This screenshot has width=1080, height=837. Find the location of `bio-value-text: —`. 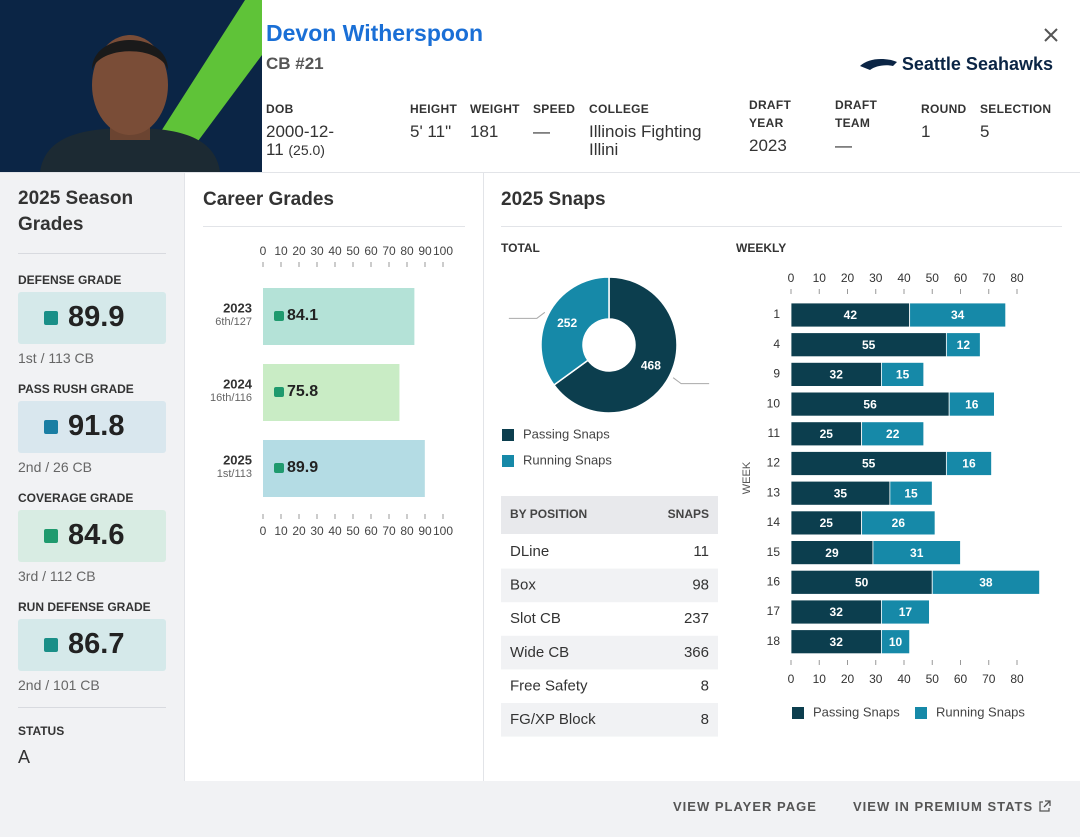

bio-value-text: — is located at coordinates (541, 131).